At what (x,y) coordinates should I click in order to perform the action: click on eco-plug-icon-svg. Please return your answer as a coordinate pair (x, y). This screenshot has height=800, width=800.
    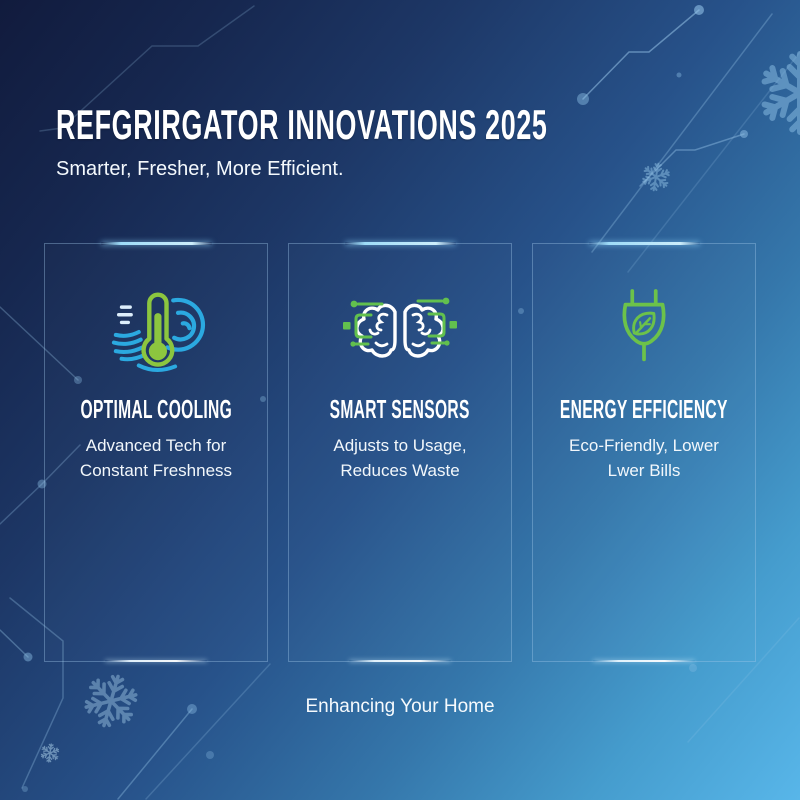
    Looking at the image, I should click on (644, 325).